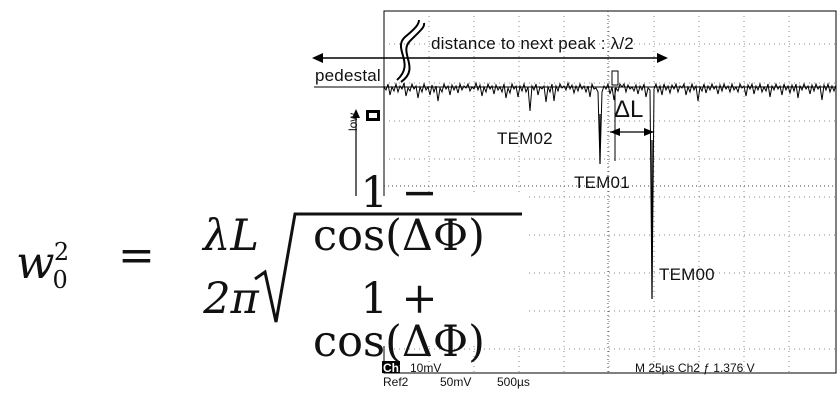 This screenshot has width=837, height=398. Describe the element at coordinates (231, 236) in the screenshot. I see `outer-fraction-numerator: λL` at that location.